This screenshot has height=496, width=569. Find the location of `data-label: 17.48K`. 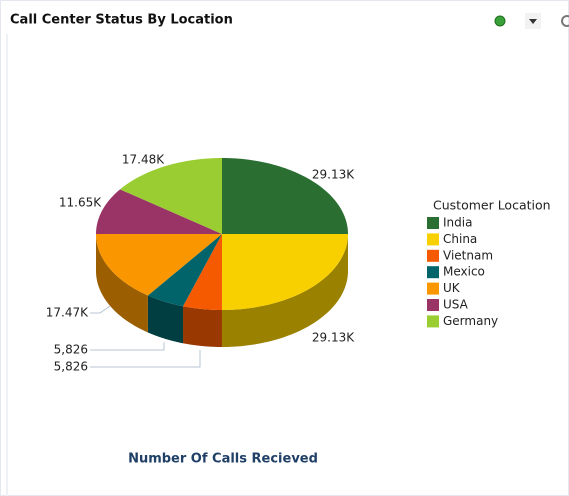

data-label: 17.48K is located at coordinates (143, 160).